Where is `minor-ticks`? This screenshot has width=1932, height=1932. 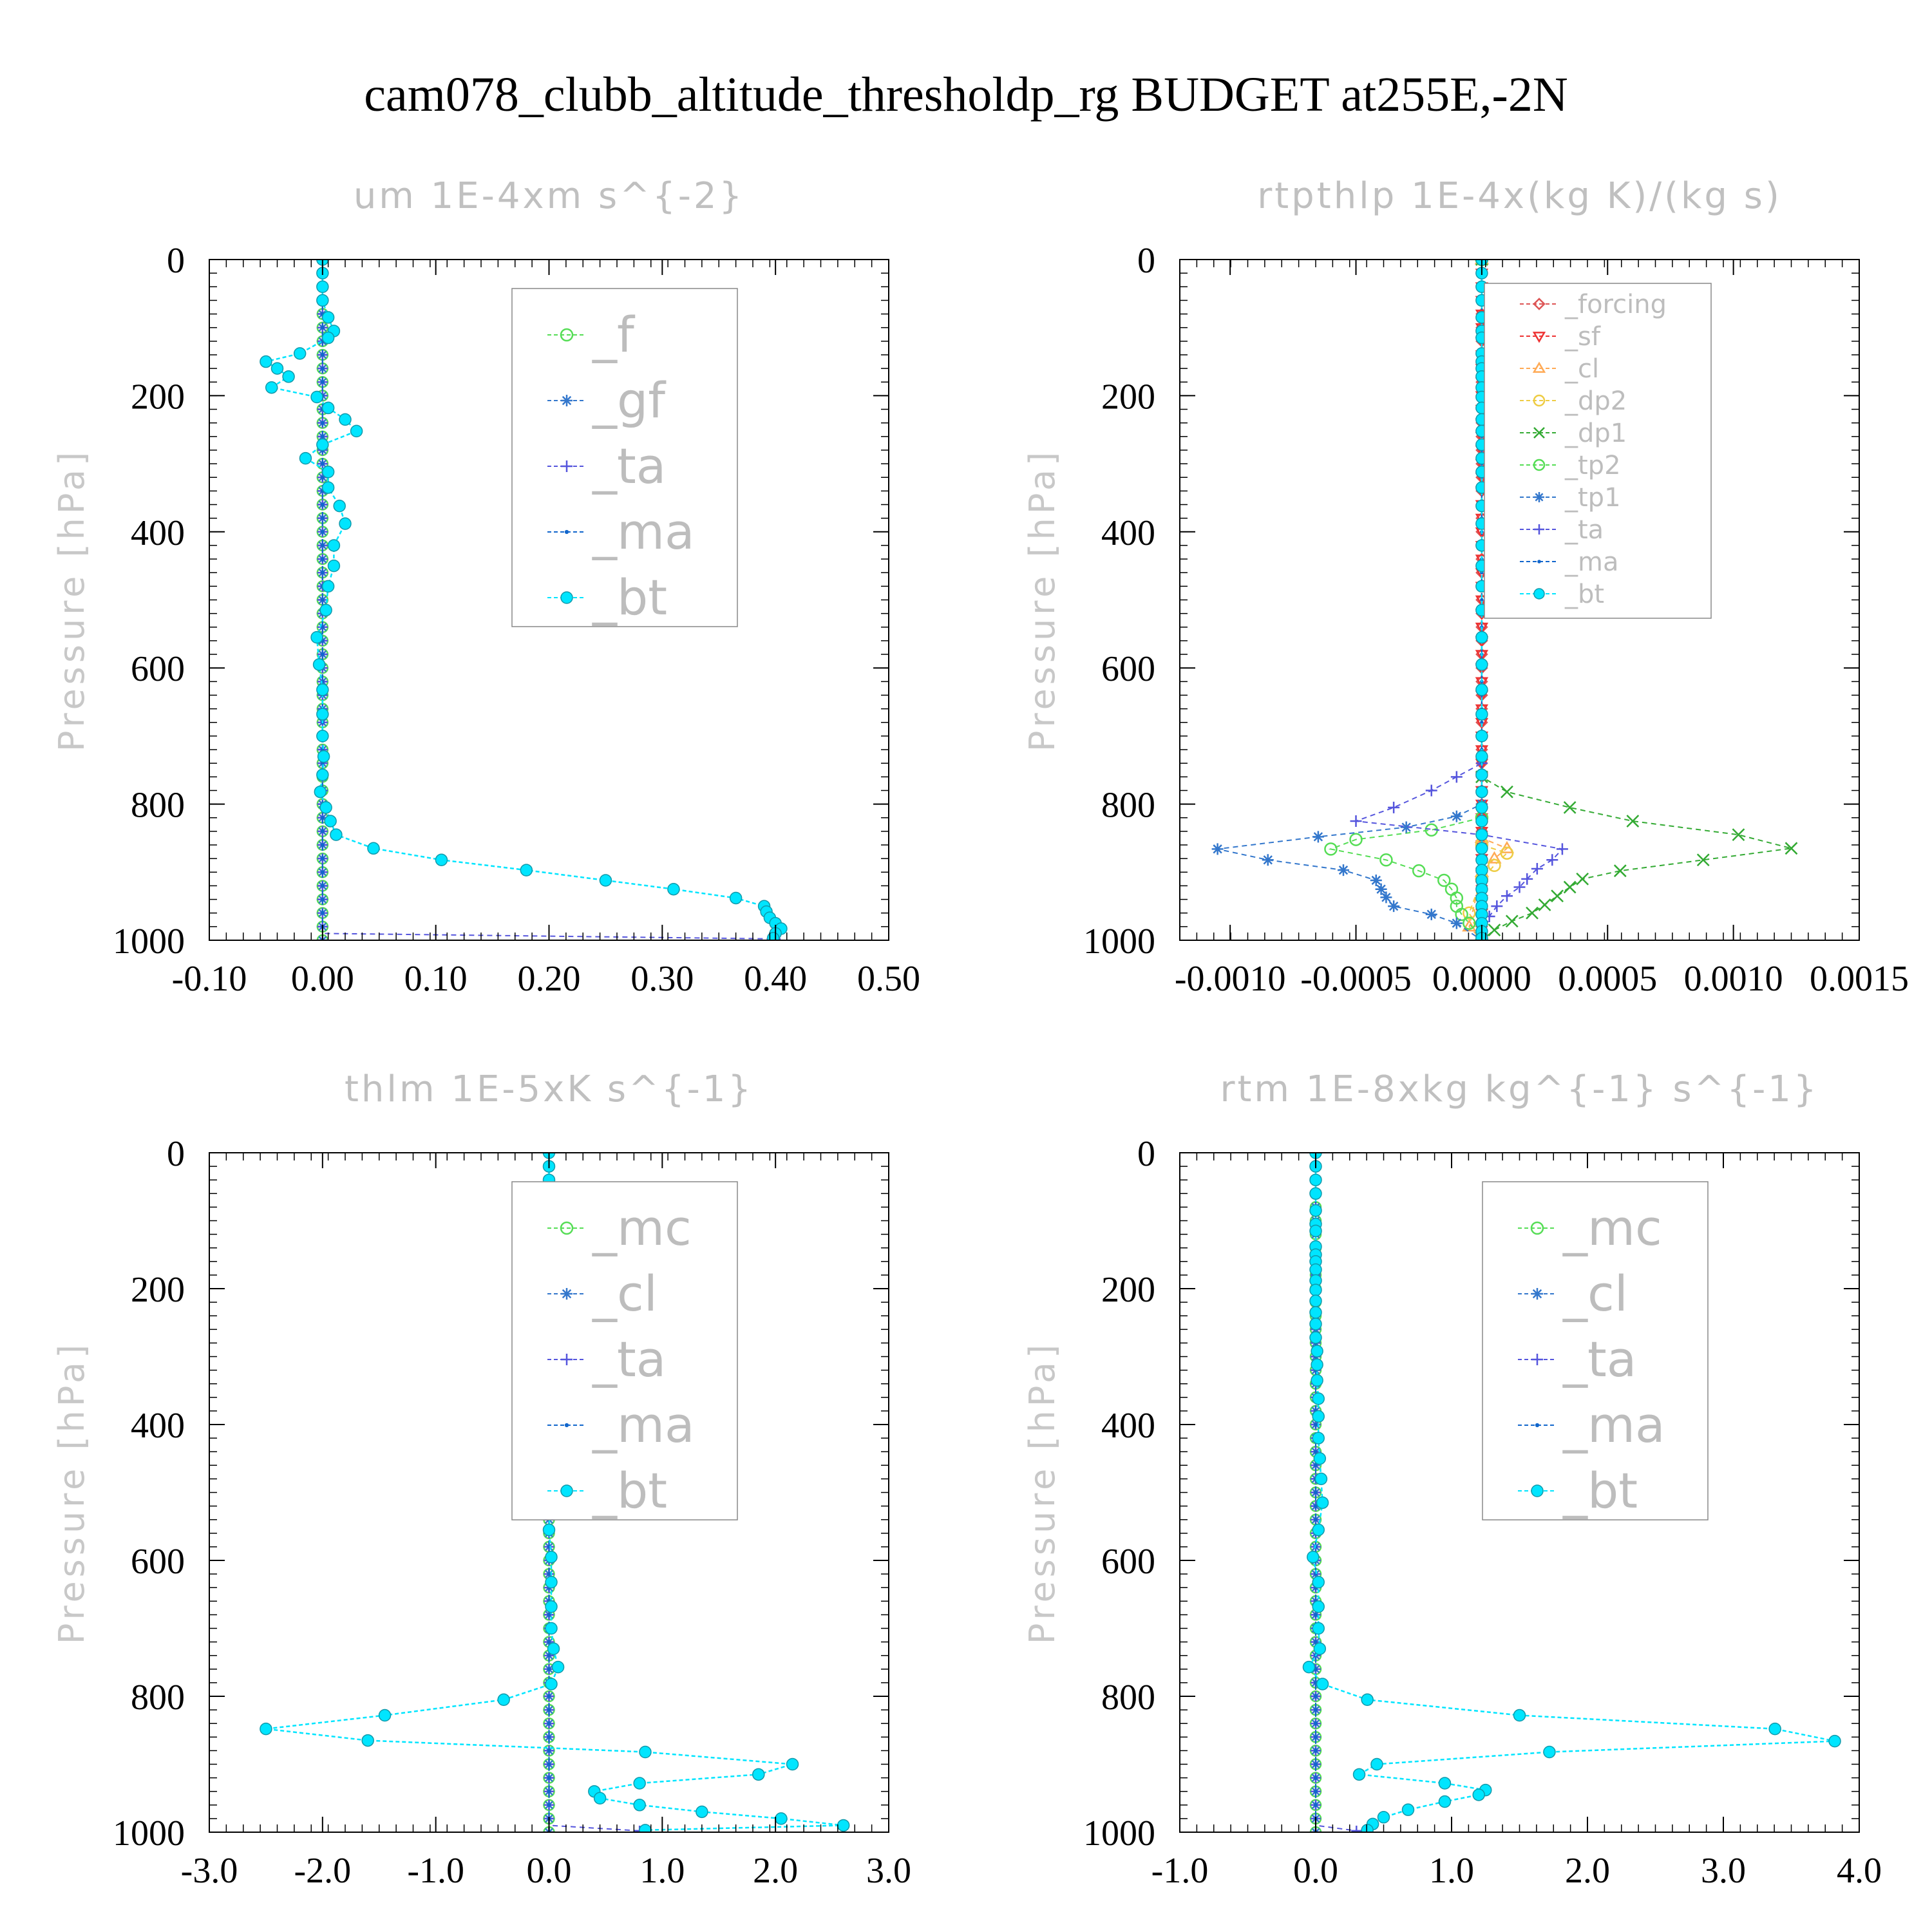 minor-ticks is located at coordinates (549, 1492).